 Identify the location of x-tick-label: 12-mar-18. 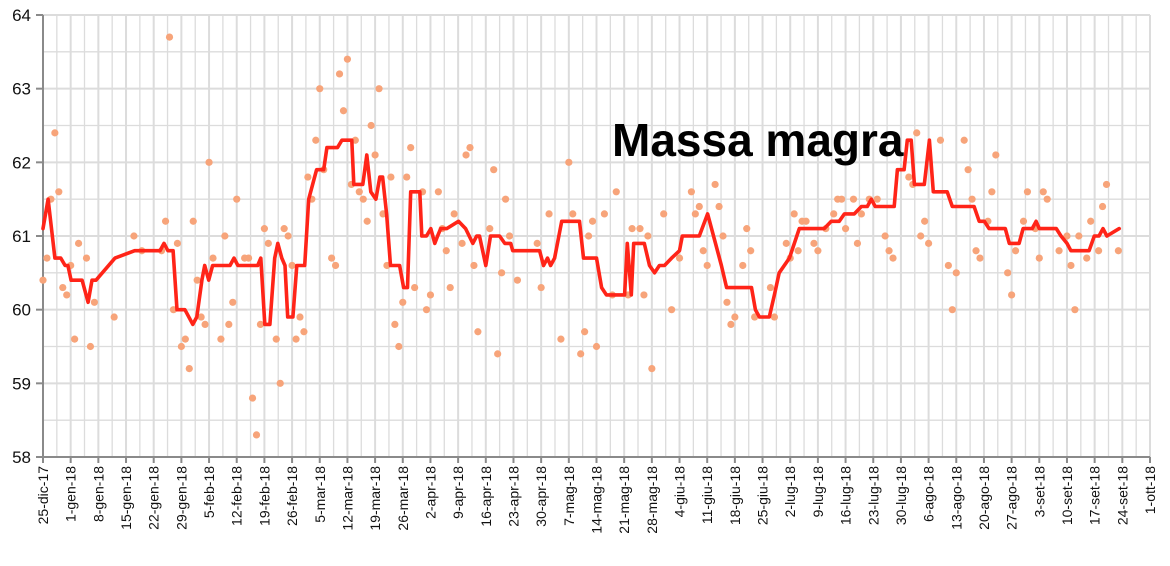
(347, 498).